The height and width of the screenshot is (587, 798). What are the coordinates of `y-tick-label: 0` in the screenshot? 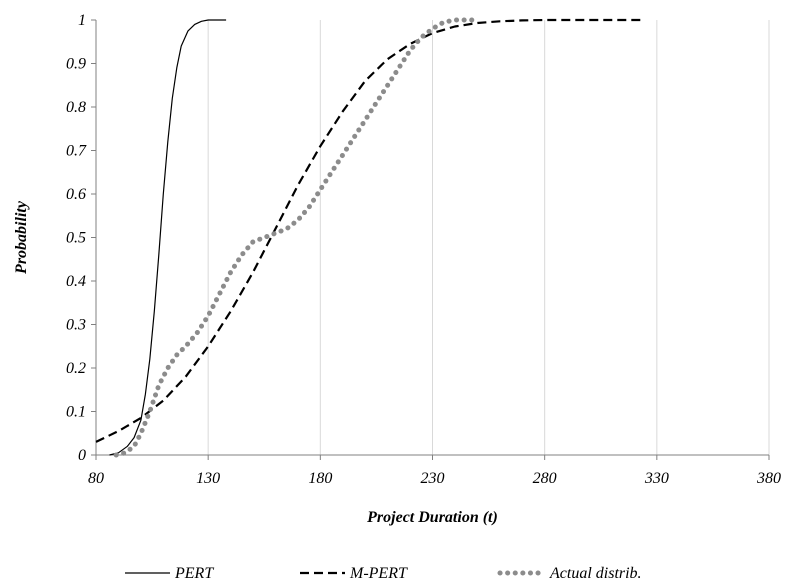 It's located at (82, 455).